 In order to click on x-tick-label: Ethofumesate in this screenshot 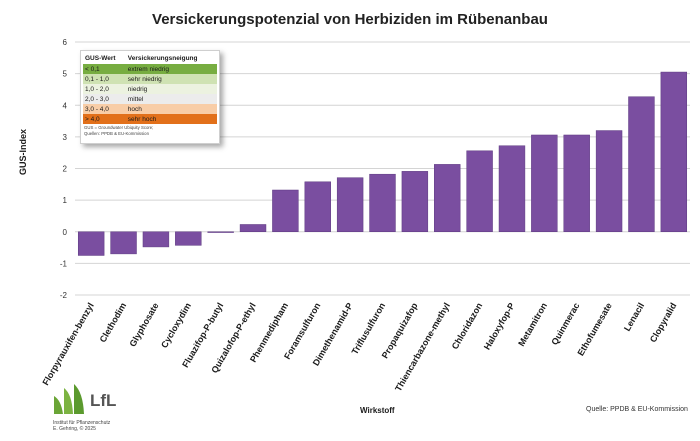, I will do `click(594, 329)`.